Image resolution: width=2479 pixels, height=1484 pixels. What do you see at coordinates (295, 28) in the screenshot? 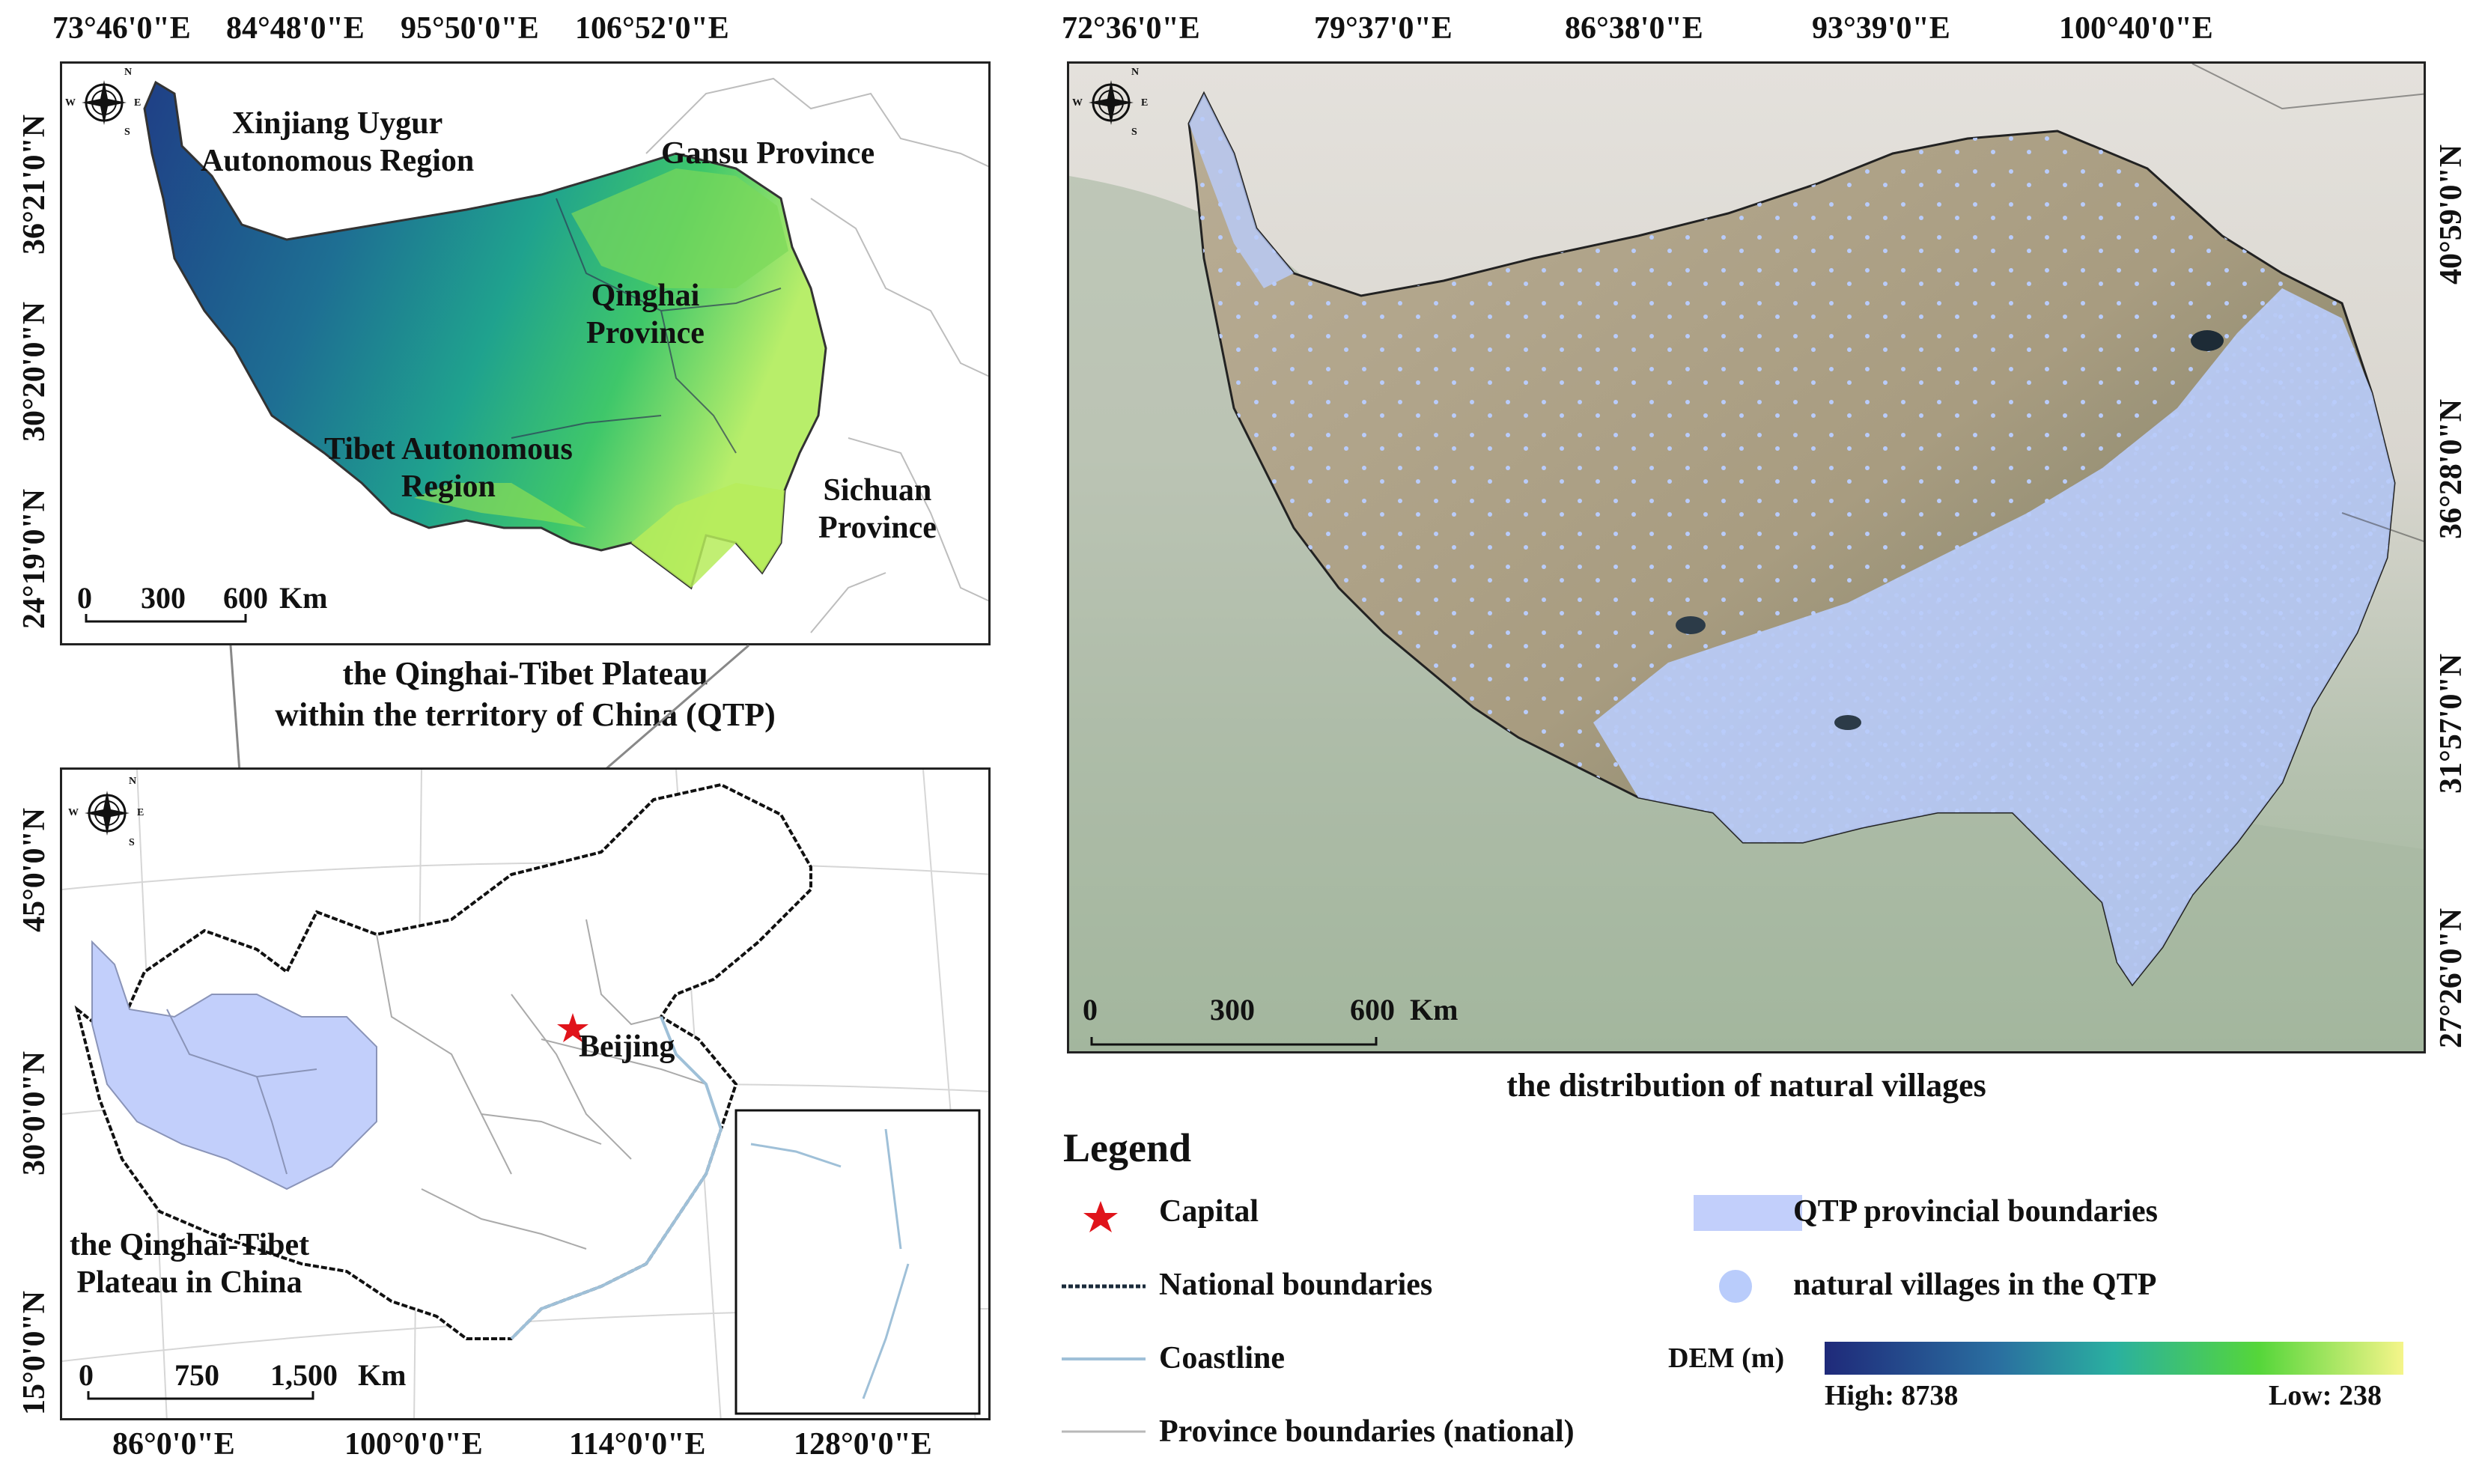
I see `top-coord-lon-2: 84°48'0"E` at bounding box center [295, 28].